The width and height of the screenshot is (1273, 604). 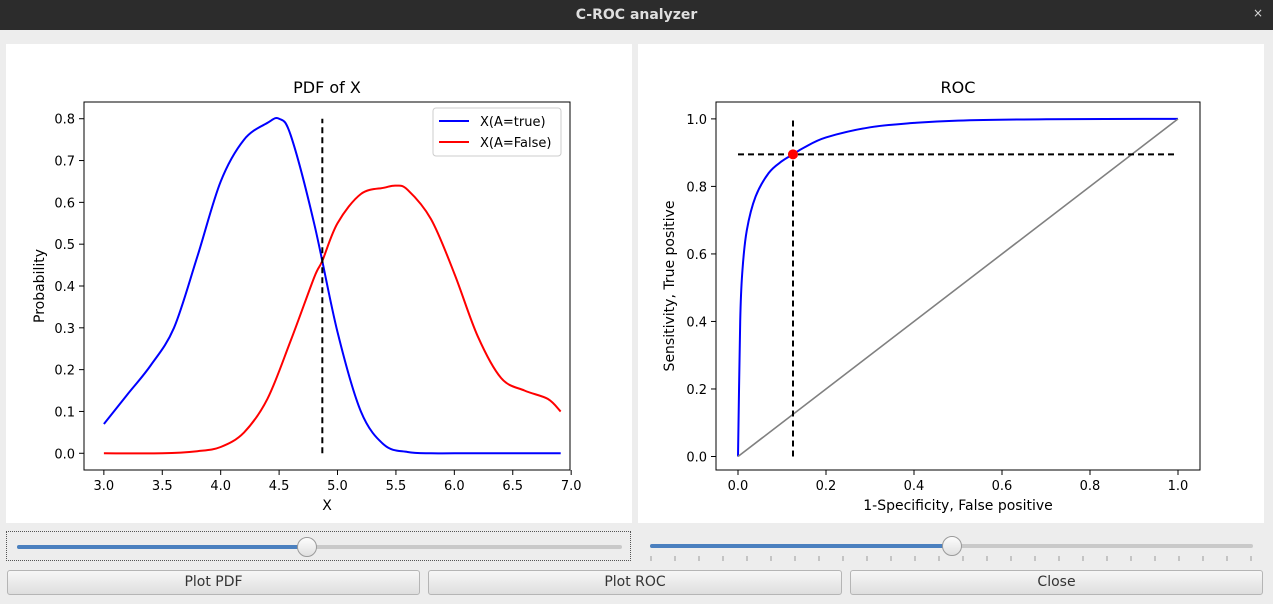 I want to click on roc-y-tick-label: 0.0, so click(x=696, y=457).